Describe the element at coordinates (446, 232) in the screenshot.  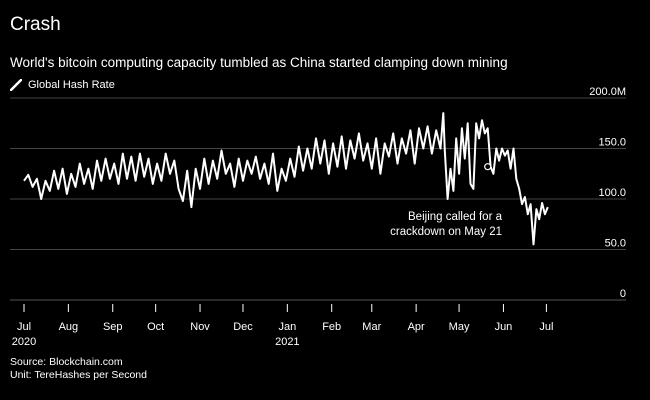
I see `annotation-text-line2: crackdown on May 21` at that location.